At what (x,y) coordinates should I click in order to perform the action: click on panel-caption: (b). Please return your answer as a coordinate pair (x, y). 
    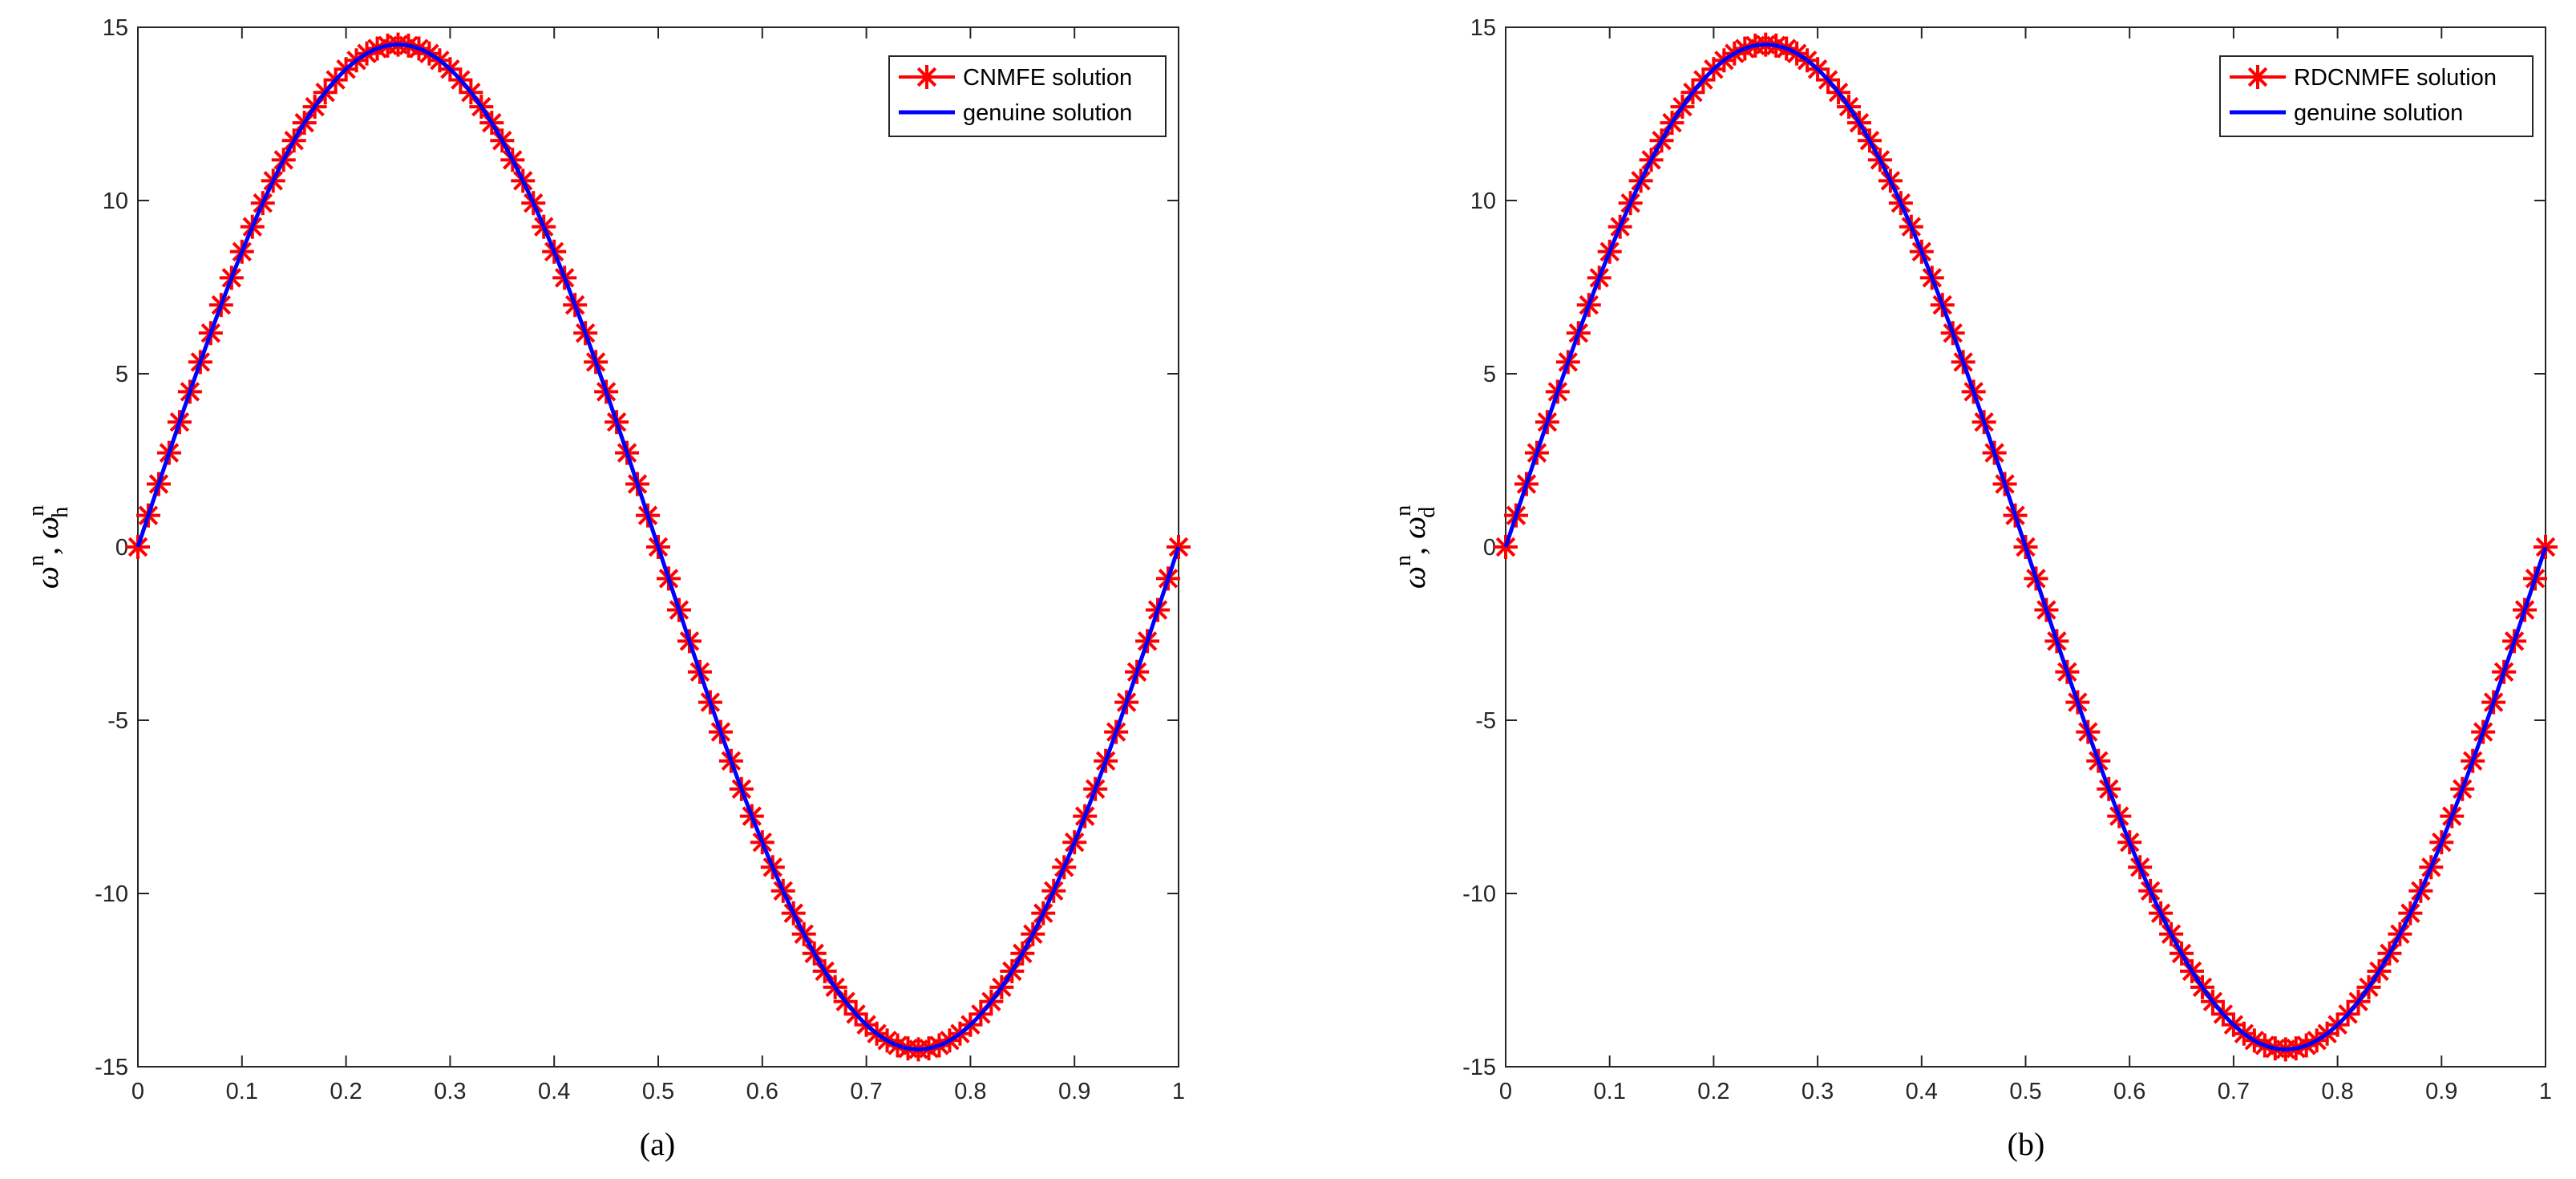
    Looking at the image, I should click on (2026, 1144).